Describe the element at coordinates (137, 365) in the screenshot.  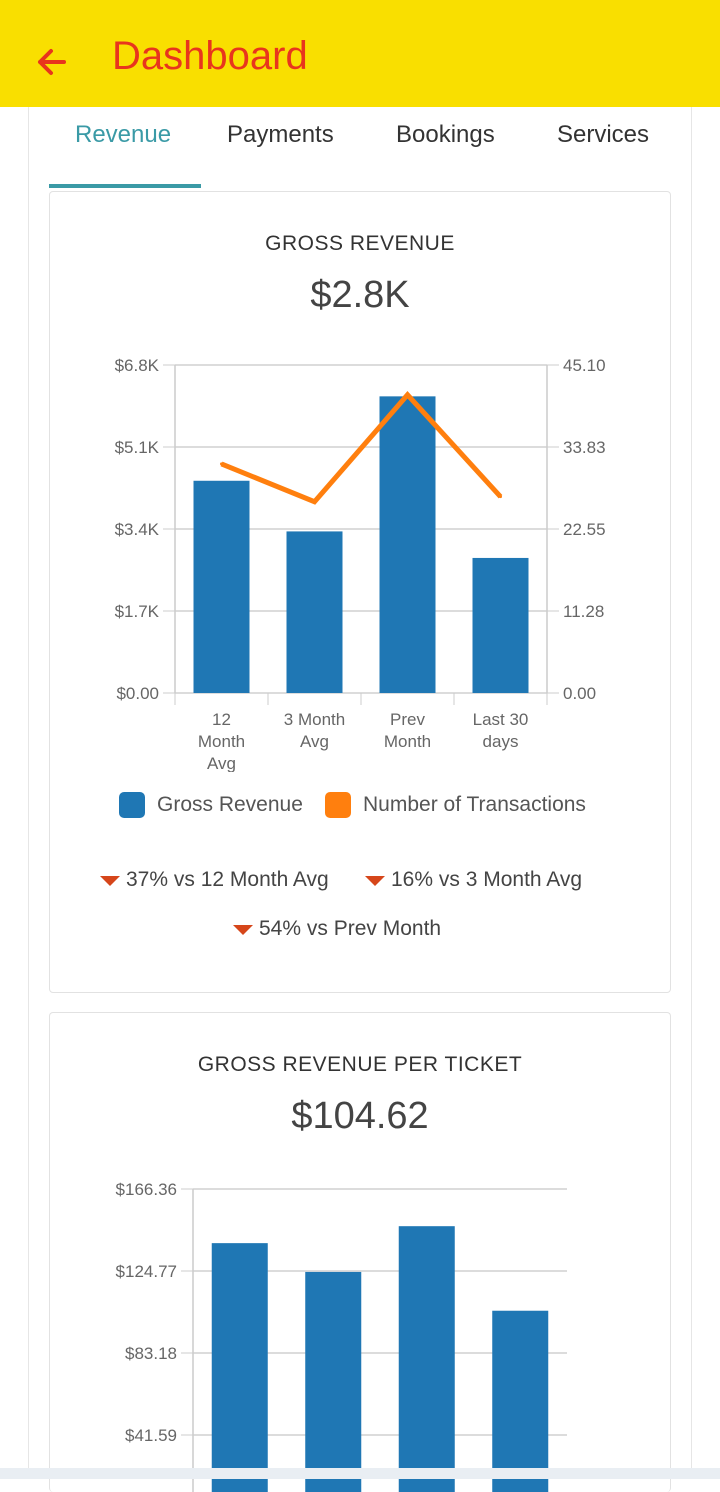
I see `y-tick-label: $6.8K` at that location.